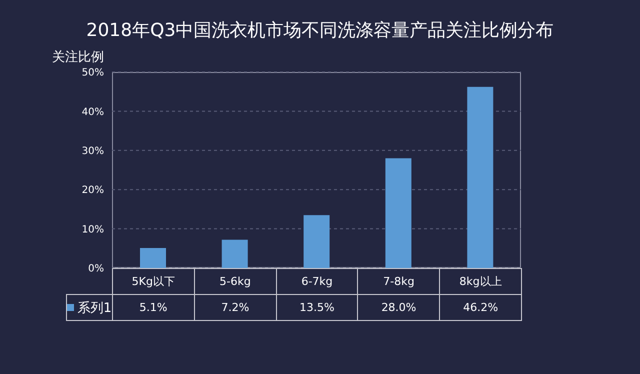 The height and width of the screenshot is (374, 640). I want to click on text: 28.0%, so click(398, 307).